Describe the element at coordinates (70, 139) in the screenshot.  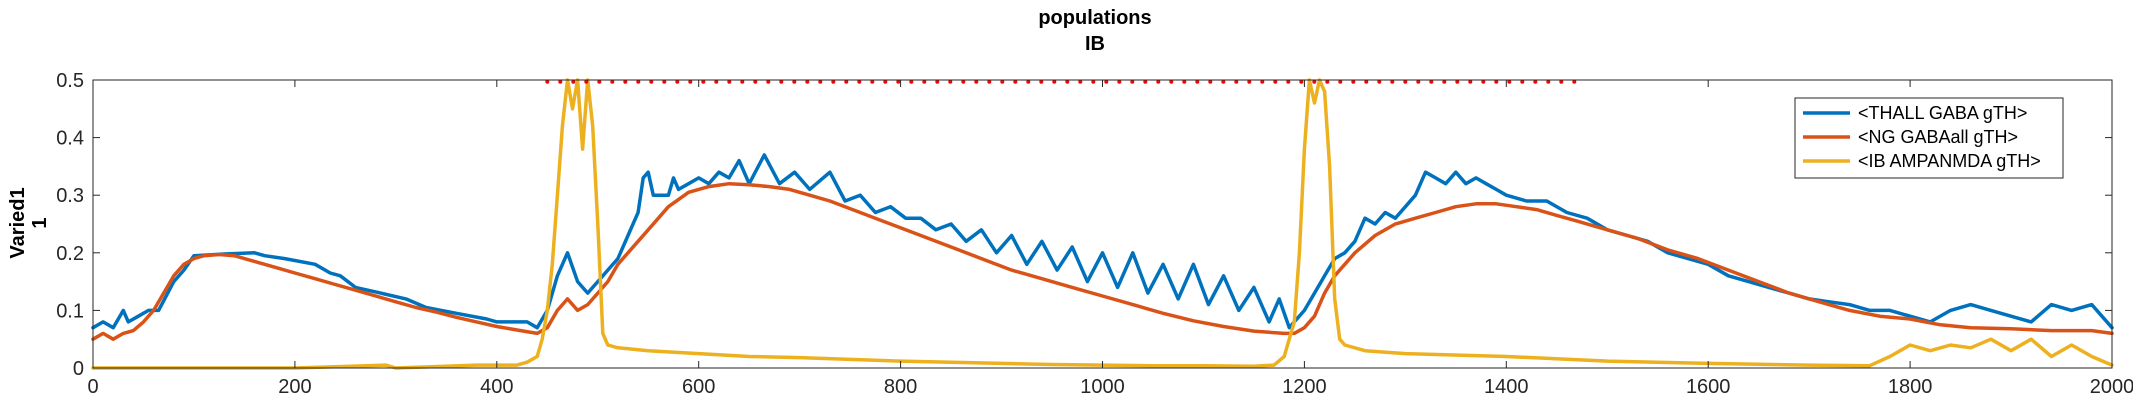
I see `y-tick-label: 0.4` at that location.